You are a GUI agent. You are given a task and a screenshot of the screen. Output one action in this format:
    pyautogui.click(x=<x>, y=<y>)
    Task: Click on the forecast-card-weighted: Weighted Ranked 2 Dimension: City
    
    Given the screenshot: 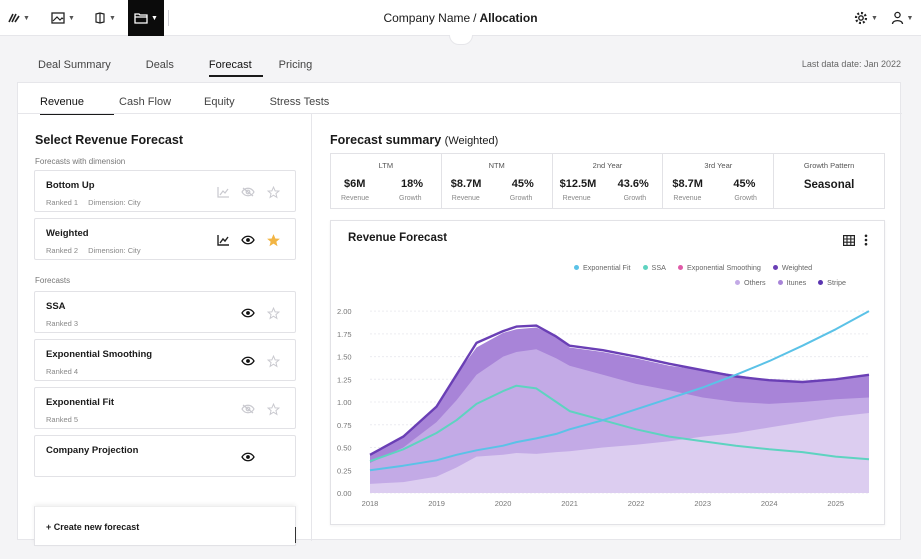 What is the action you would take?
    pyautogui.click(x=165, y=239)
    